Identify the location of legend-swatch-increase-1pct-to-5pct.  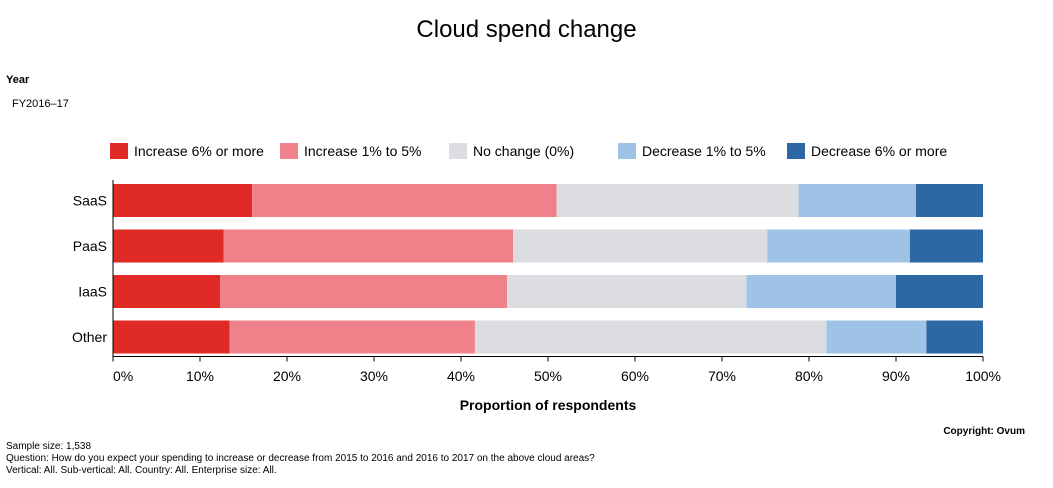
(289, 151).